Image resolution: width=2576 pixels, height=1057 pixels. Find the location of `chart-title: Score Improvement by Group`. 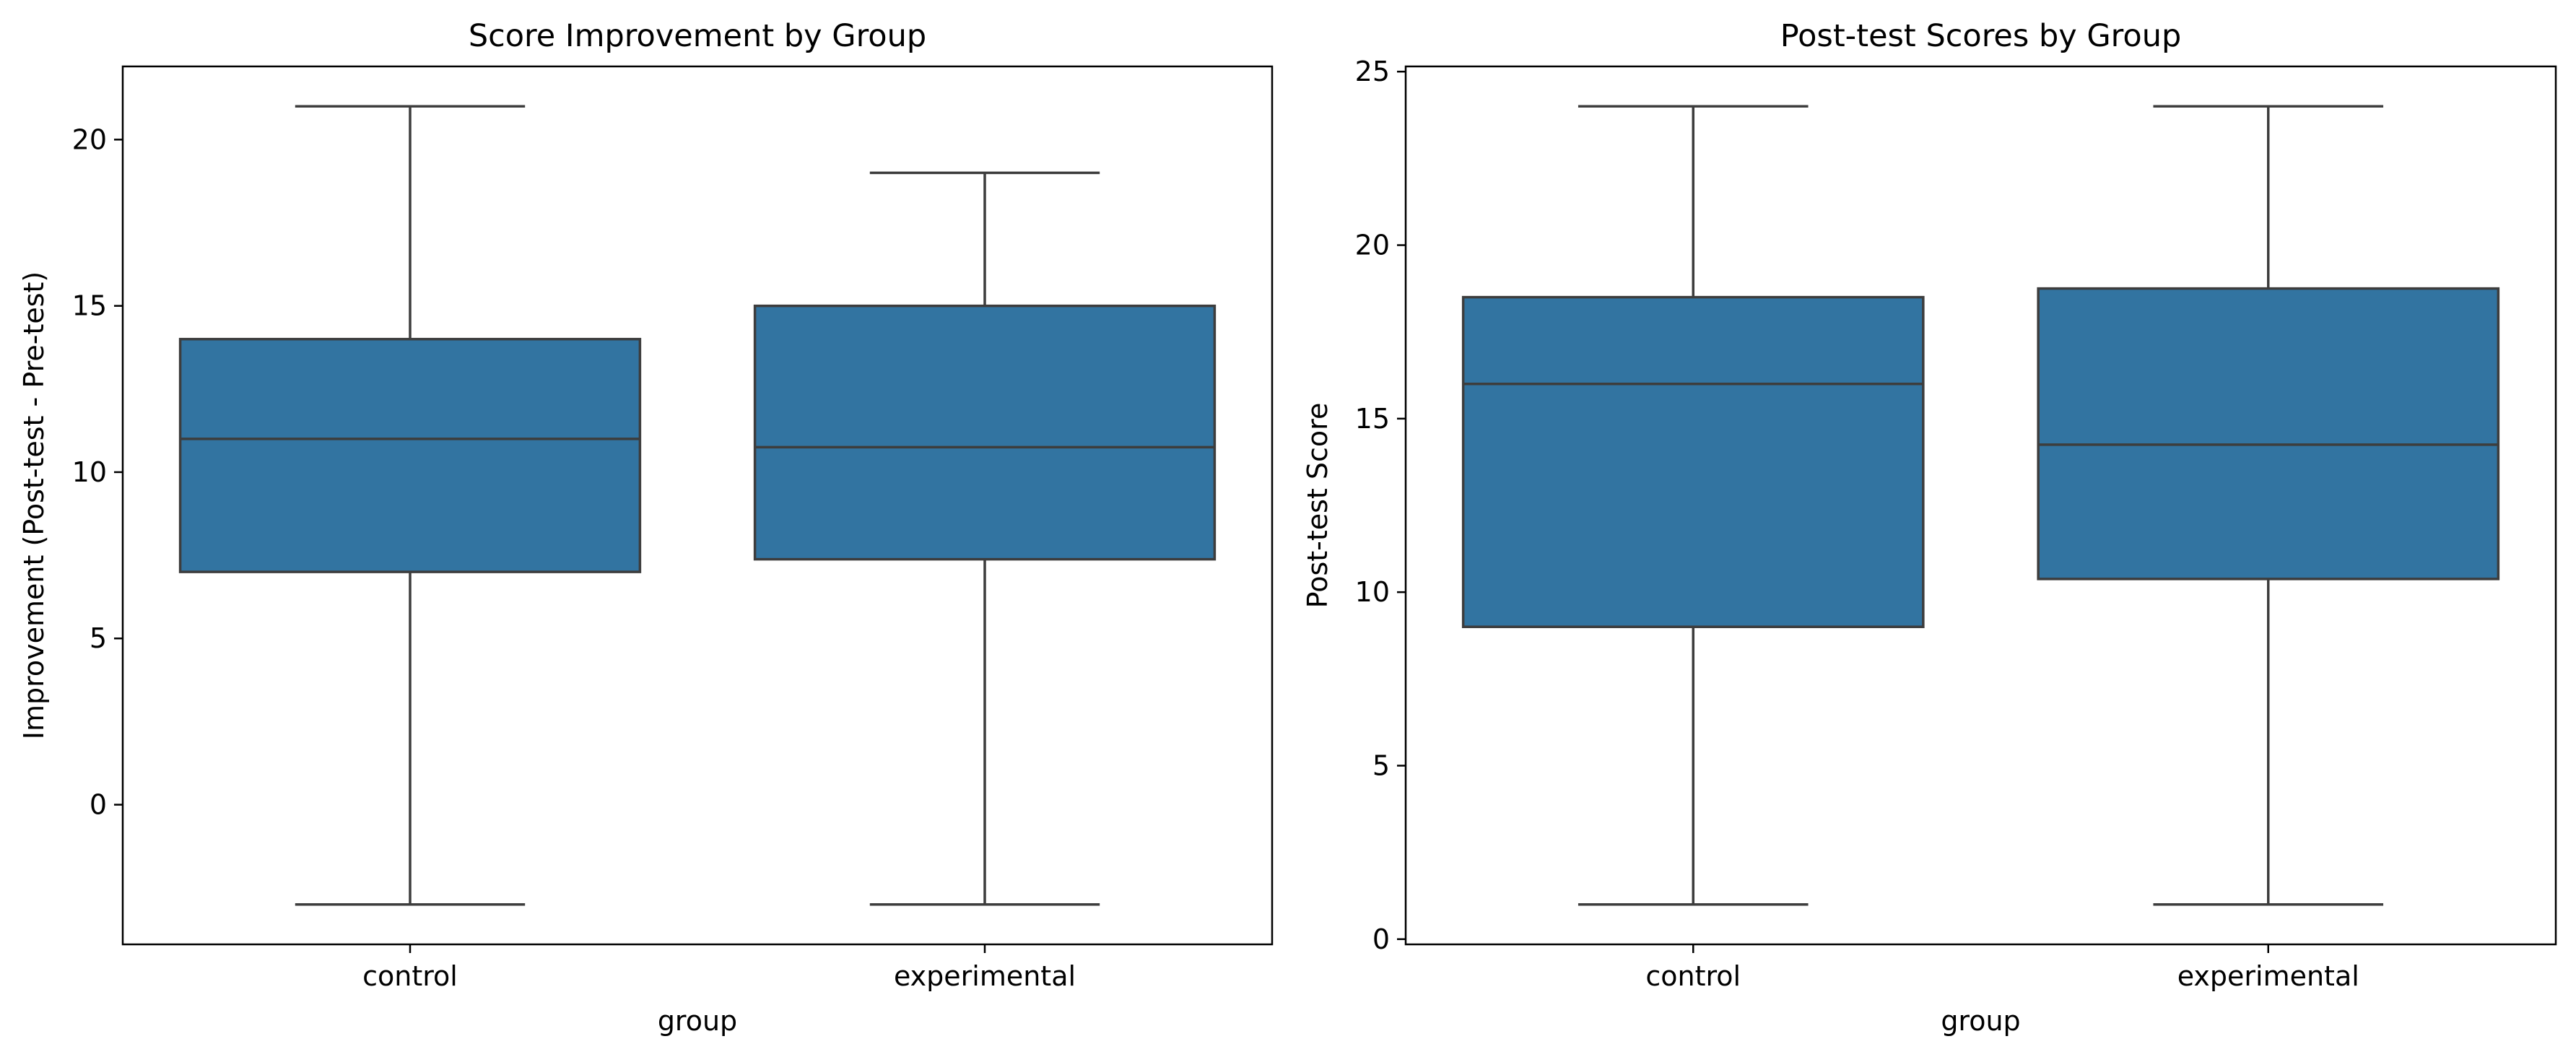

chart-title: Score Improvement by Group is located at coordinates (697, 36).